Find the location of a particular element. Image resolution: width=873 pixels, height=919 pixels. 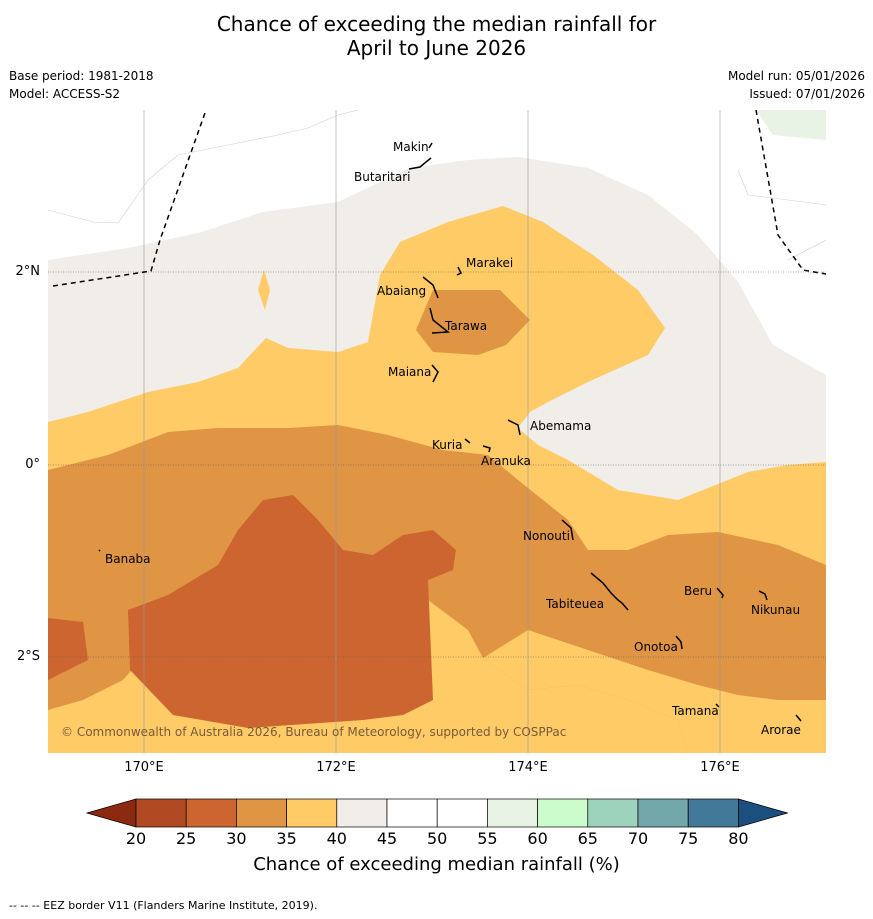

eez-border-east is located at coordinates (790, 192).